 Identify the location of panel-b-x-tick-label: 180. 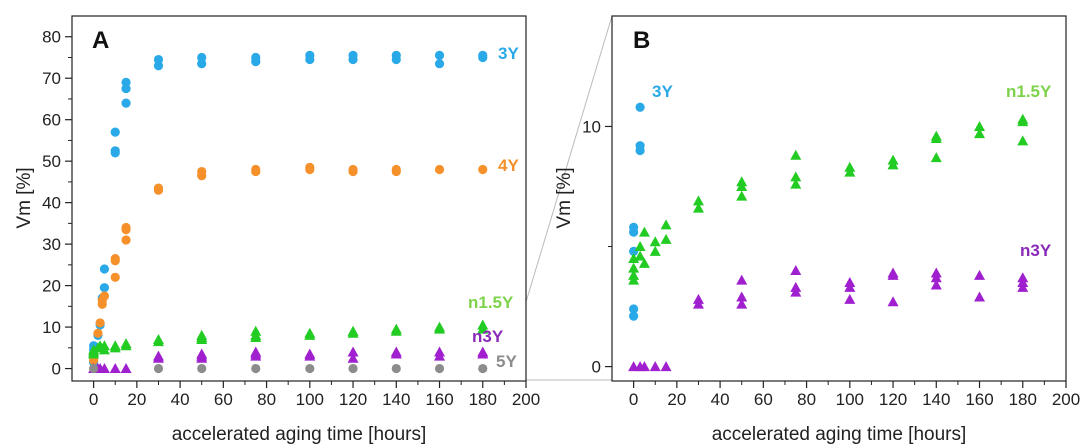
(1023, 399).